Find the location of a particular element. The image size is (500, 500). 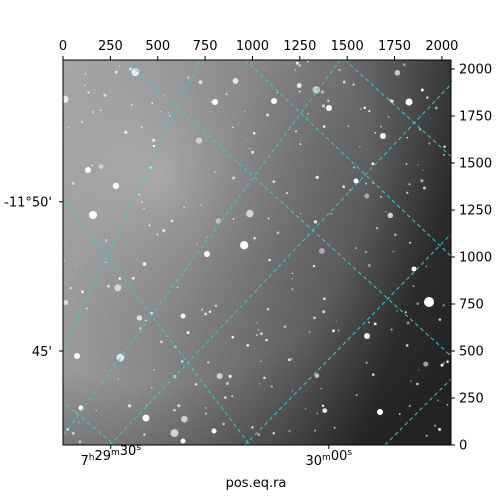

right-tick-label: 1750 is located at coordinates (475, 117).